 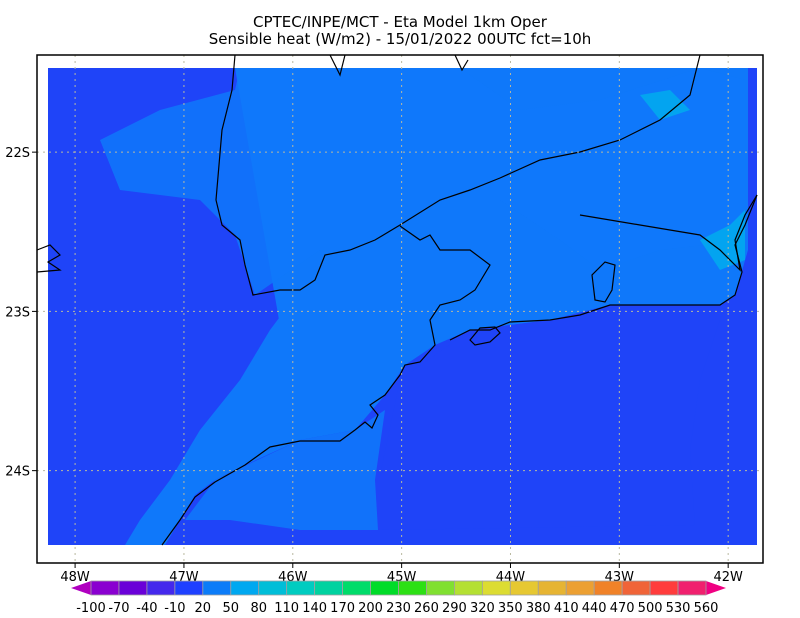 I want to click on colorbar-label: 560, so click(x=706, y=608).